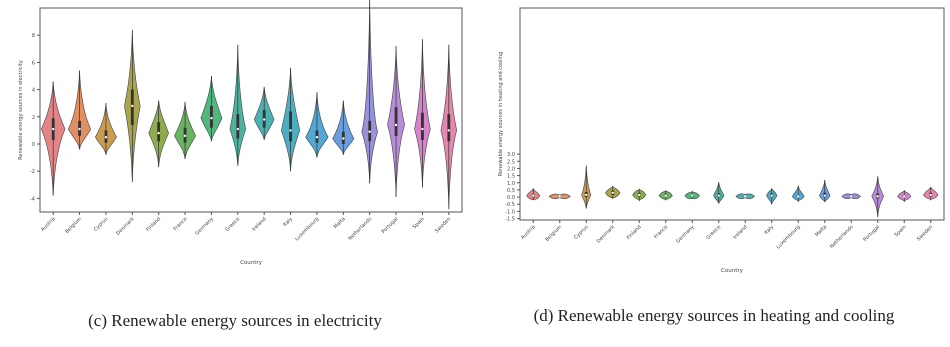 Image resolution: width=950 pixels, height=347 pixels. Describe the element at coordinates (264, 113) in the screenshot. I see `violin-ireland` at that location.